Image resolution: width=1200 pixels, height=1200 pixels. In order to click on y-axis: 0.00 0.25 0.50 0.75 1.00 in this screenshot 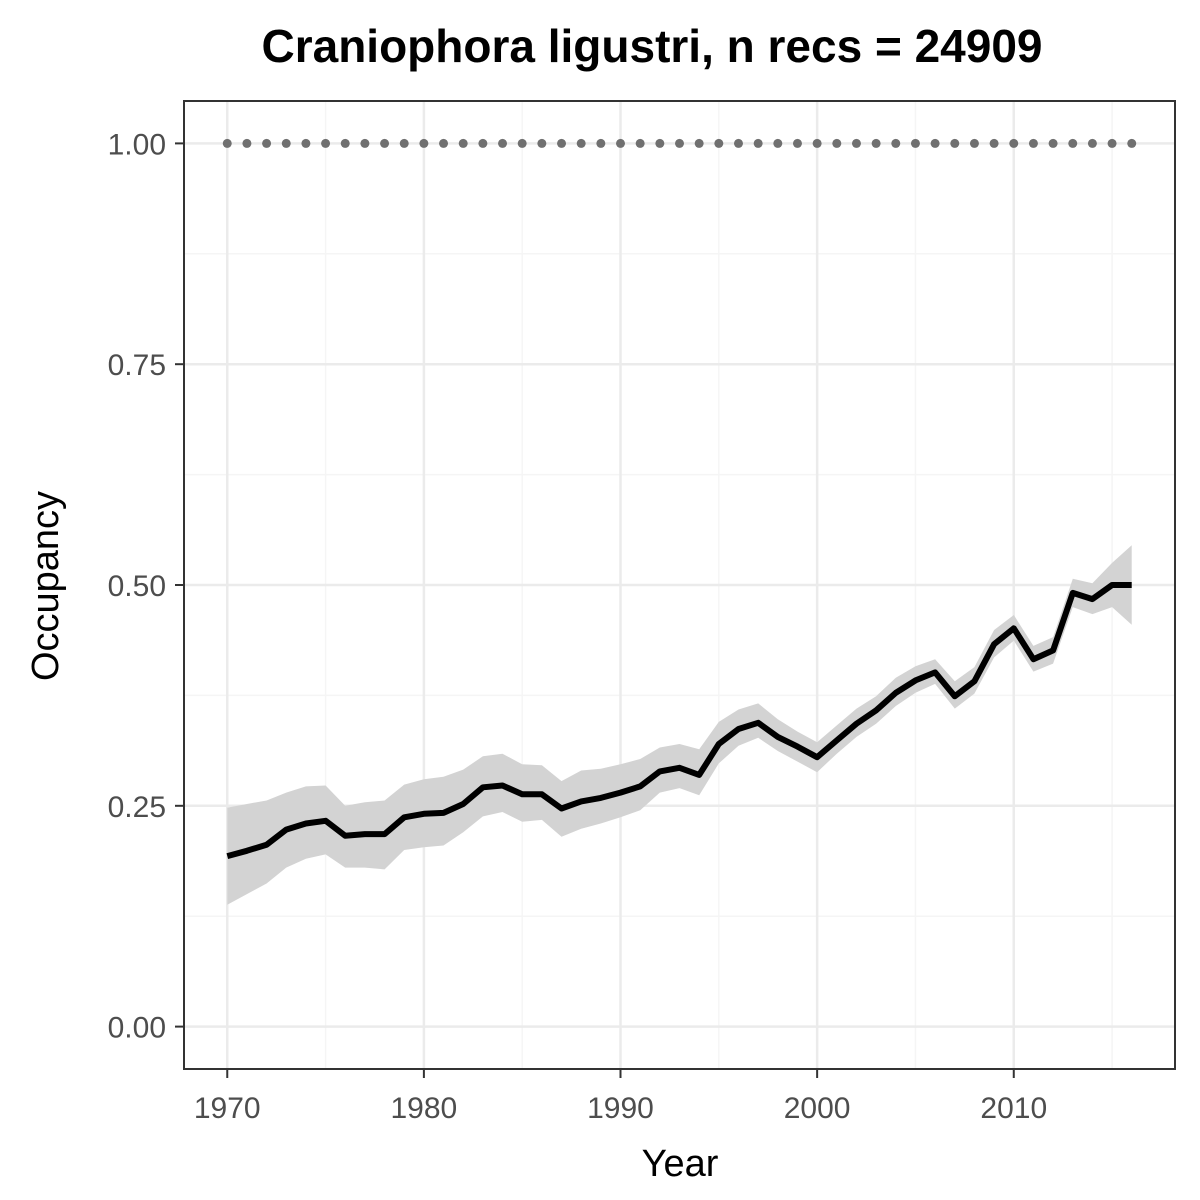, I will do `click(146, 586)`.